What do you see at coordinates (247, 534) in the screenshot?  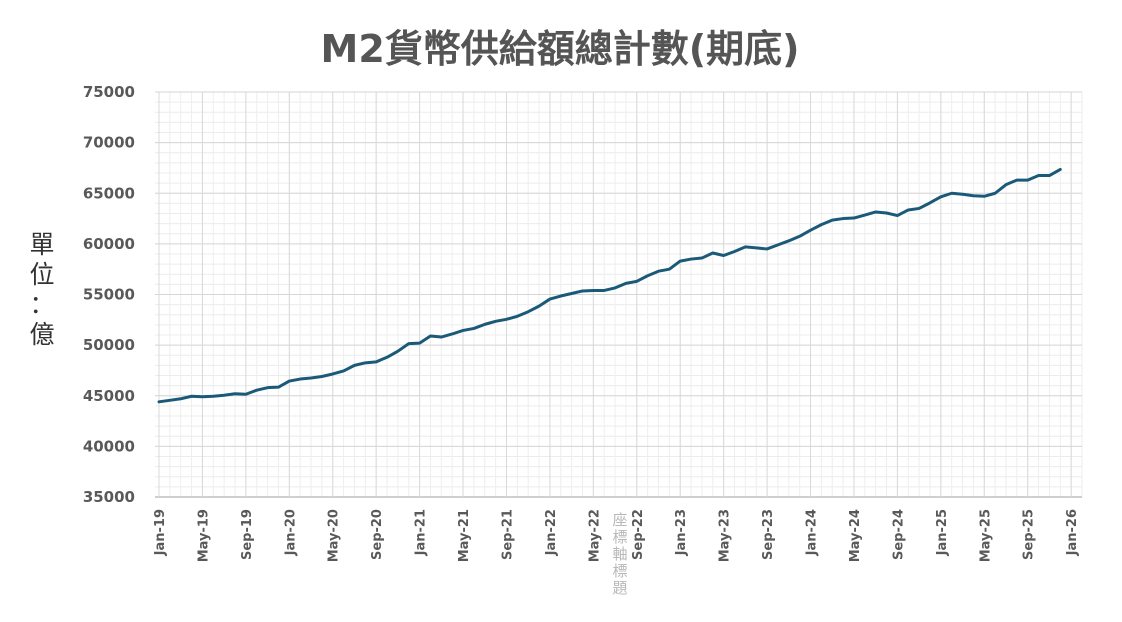 I see `x-tick-label: Sep-19` at bounding box center [247, 534].